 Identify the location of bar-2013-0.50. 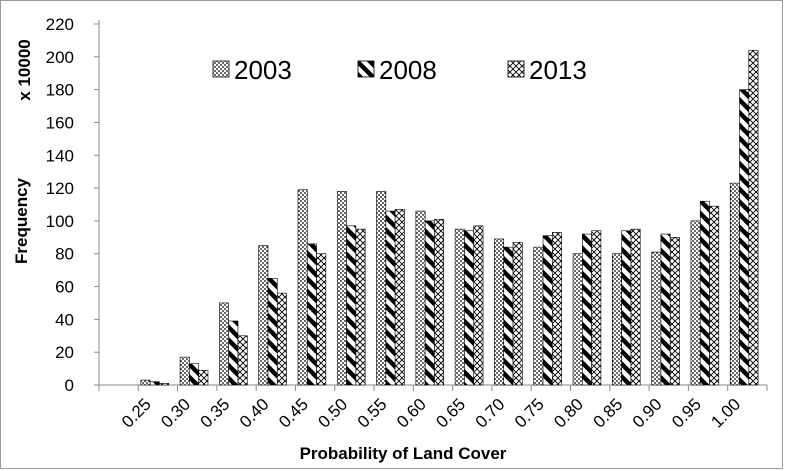
(360, 307).